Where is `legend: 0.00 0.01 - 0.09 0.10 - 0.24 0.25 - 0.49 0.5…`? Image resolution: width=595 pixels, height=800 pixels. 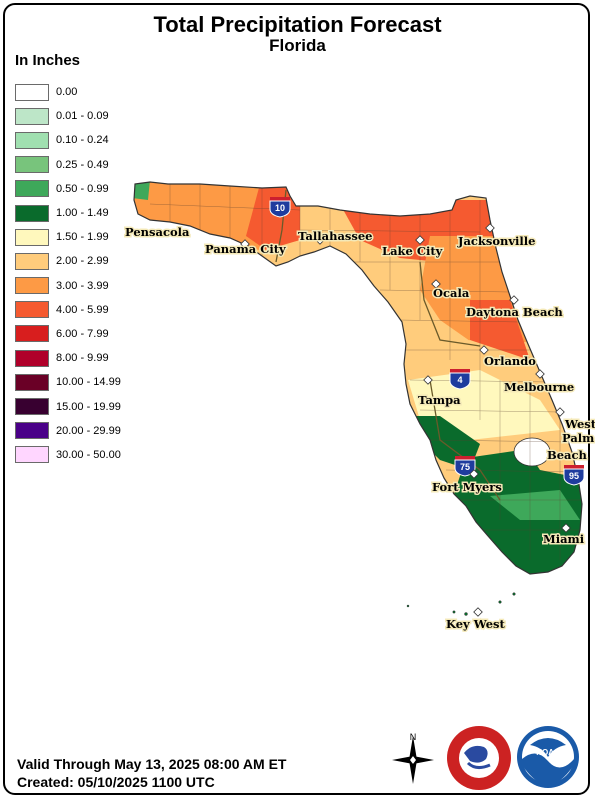 legend: 0.00 0.01 - 0.09 0.10 - 0.24 0.25 - 0.49 0.5… is located at coordinates (68, 273).